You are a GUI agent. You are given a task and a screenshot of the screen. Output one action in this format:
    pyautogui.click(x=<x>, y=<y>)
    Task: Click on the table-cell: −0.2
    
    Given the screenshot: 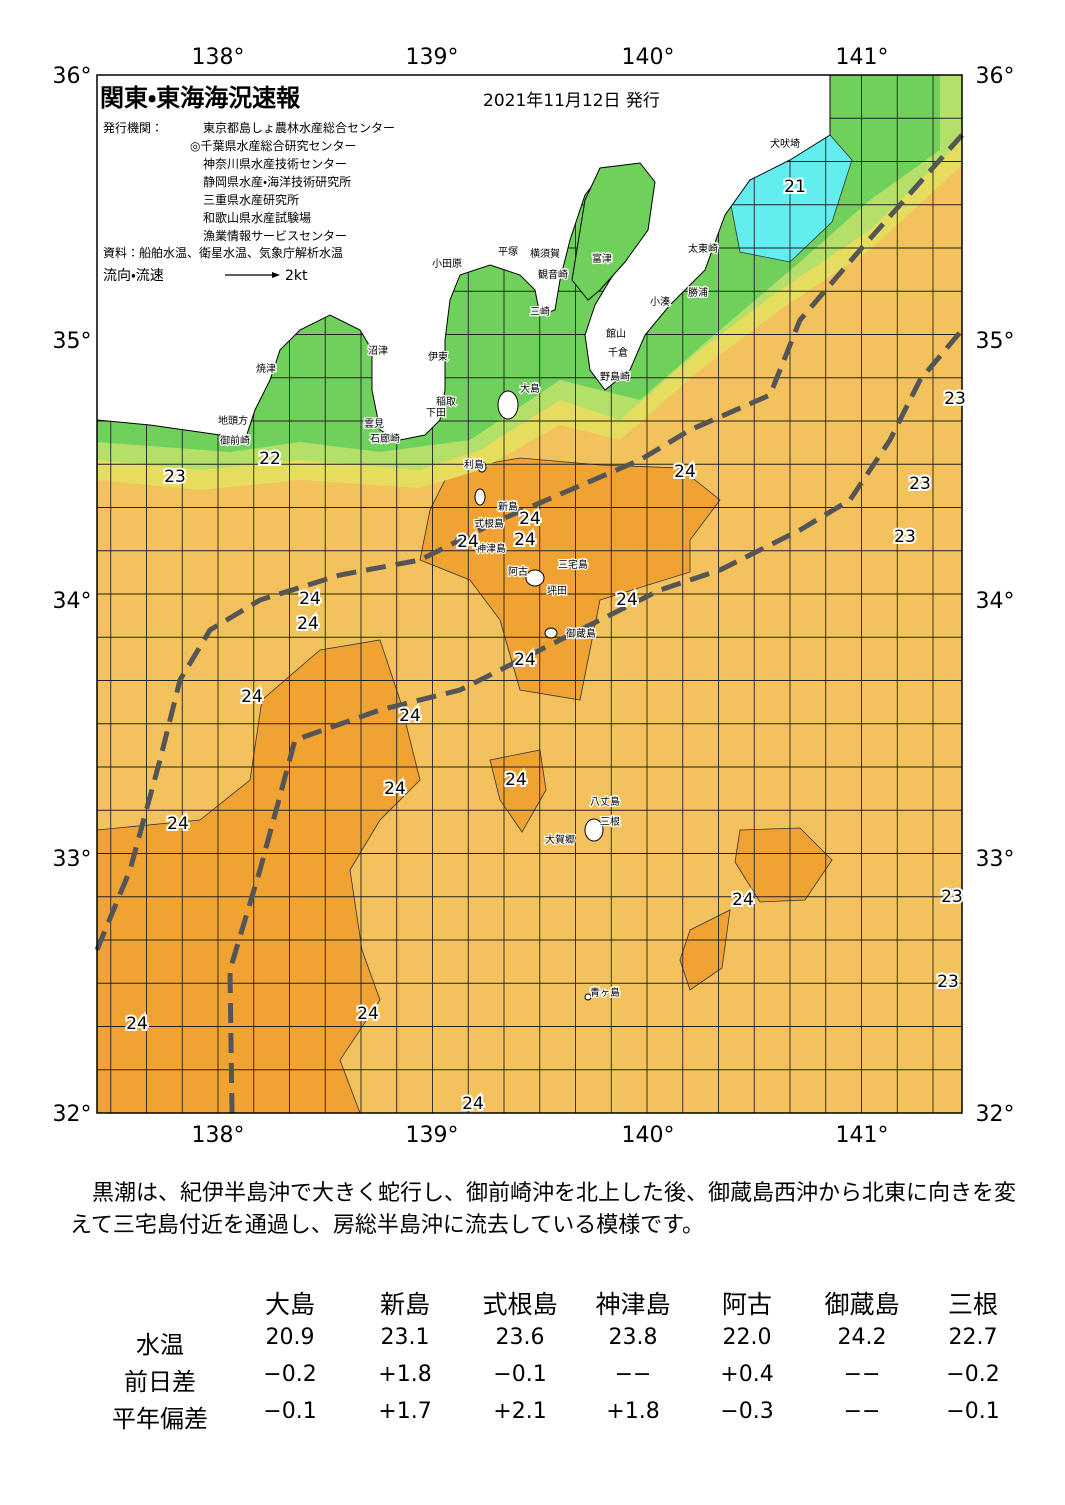 What is the action you would take?
    pyautogui.click(x=290, y=1374)
    